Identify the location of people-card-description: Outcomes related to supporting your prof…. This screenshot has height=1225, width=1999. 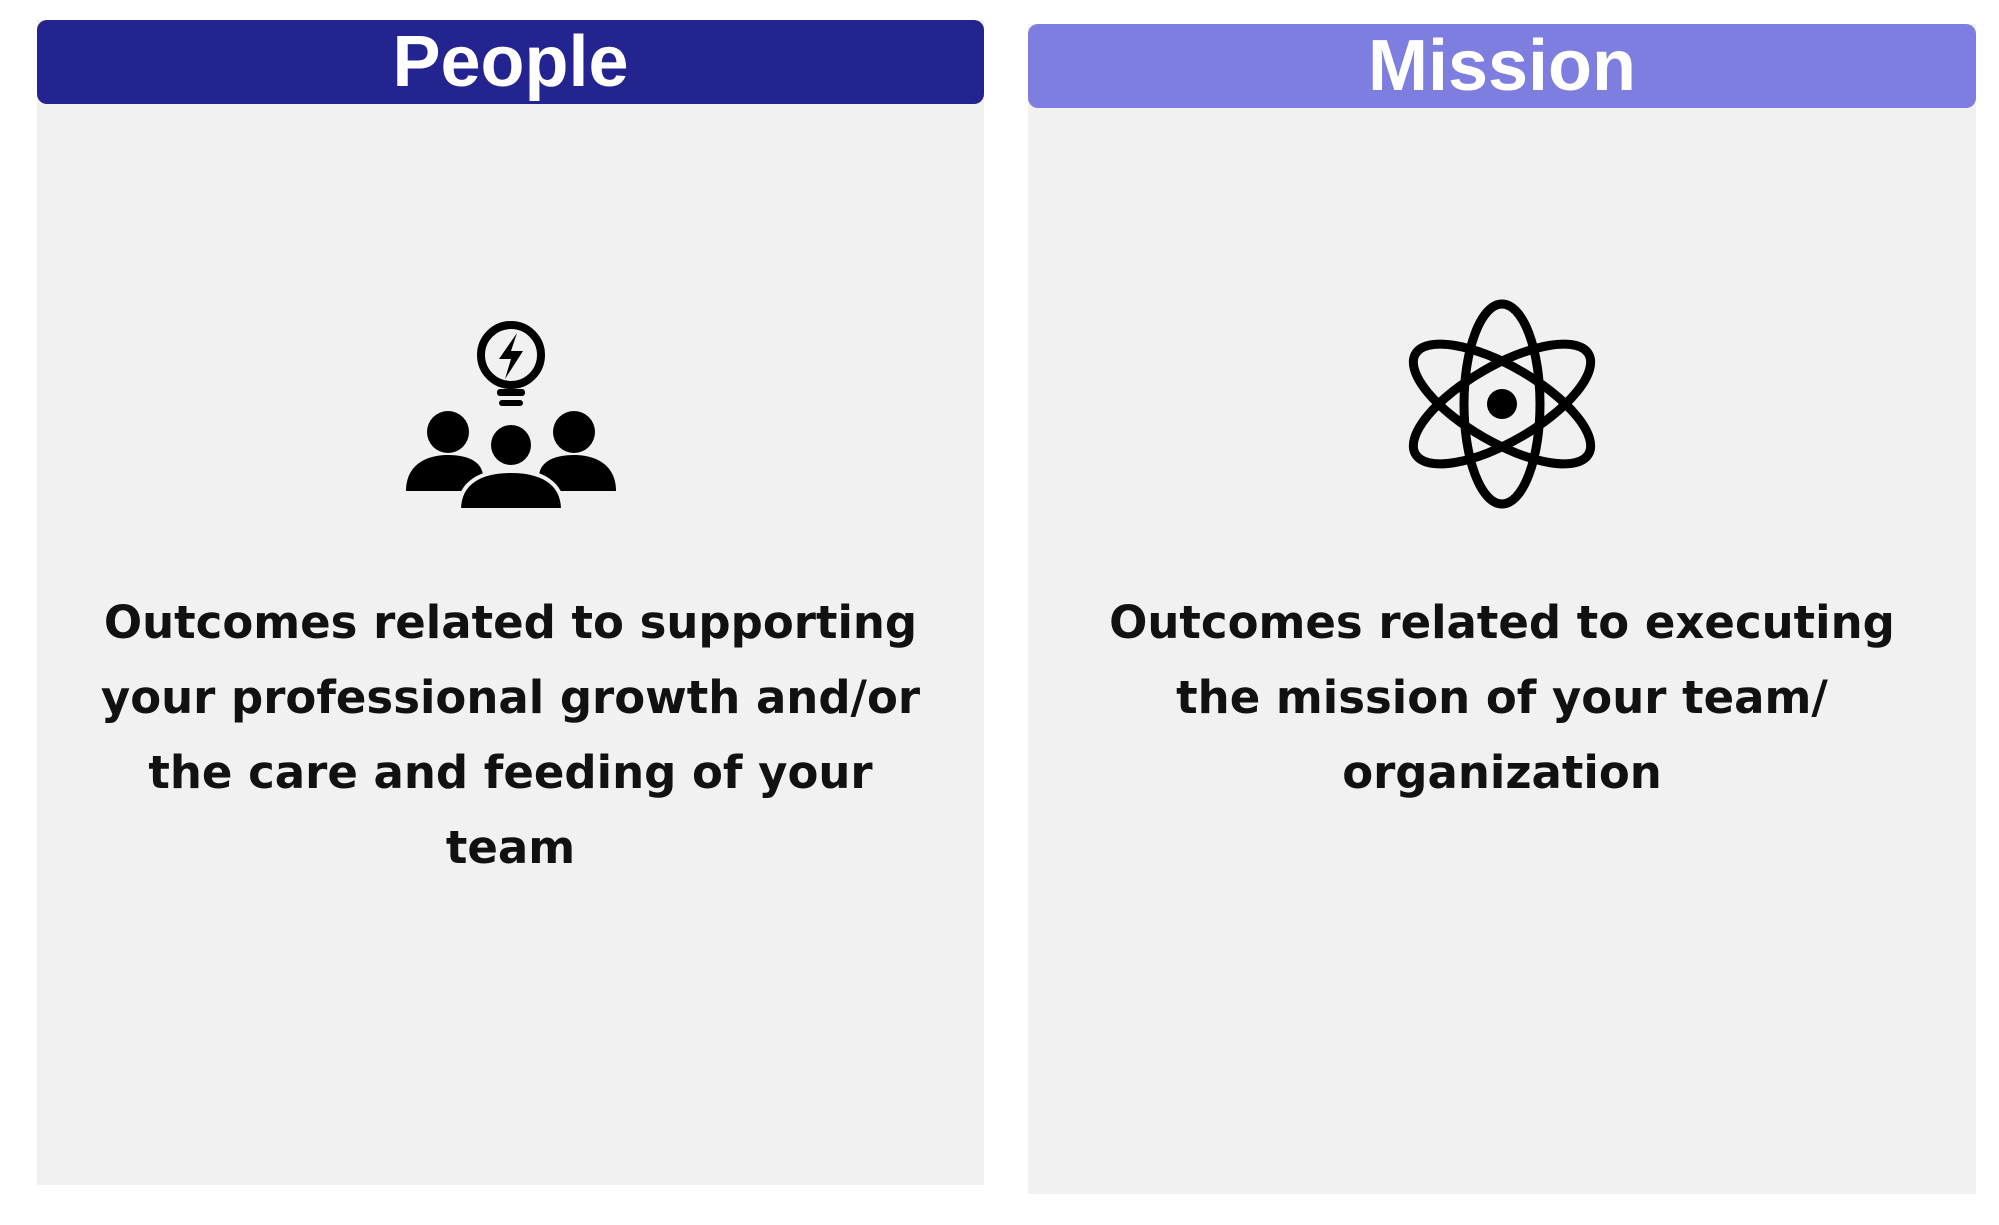
(510, 735).